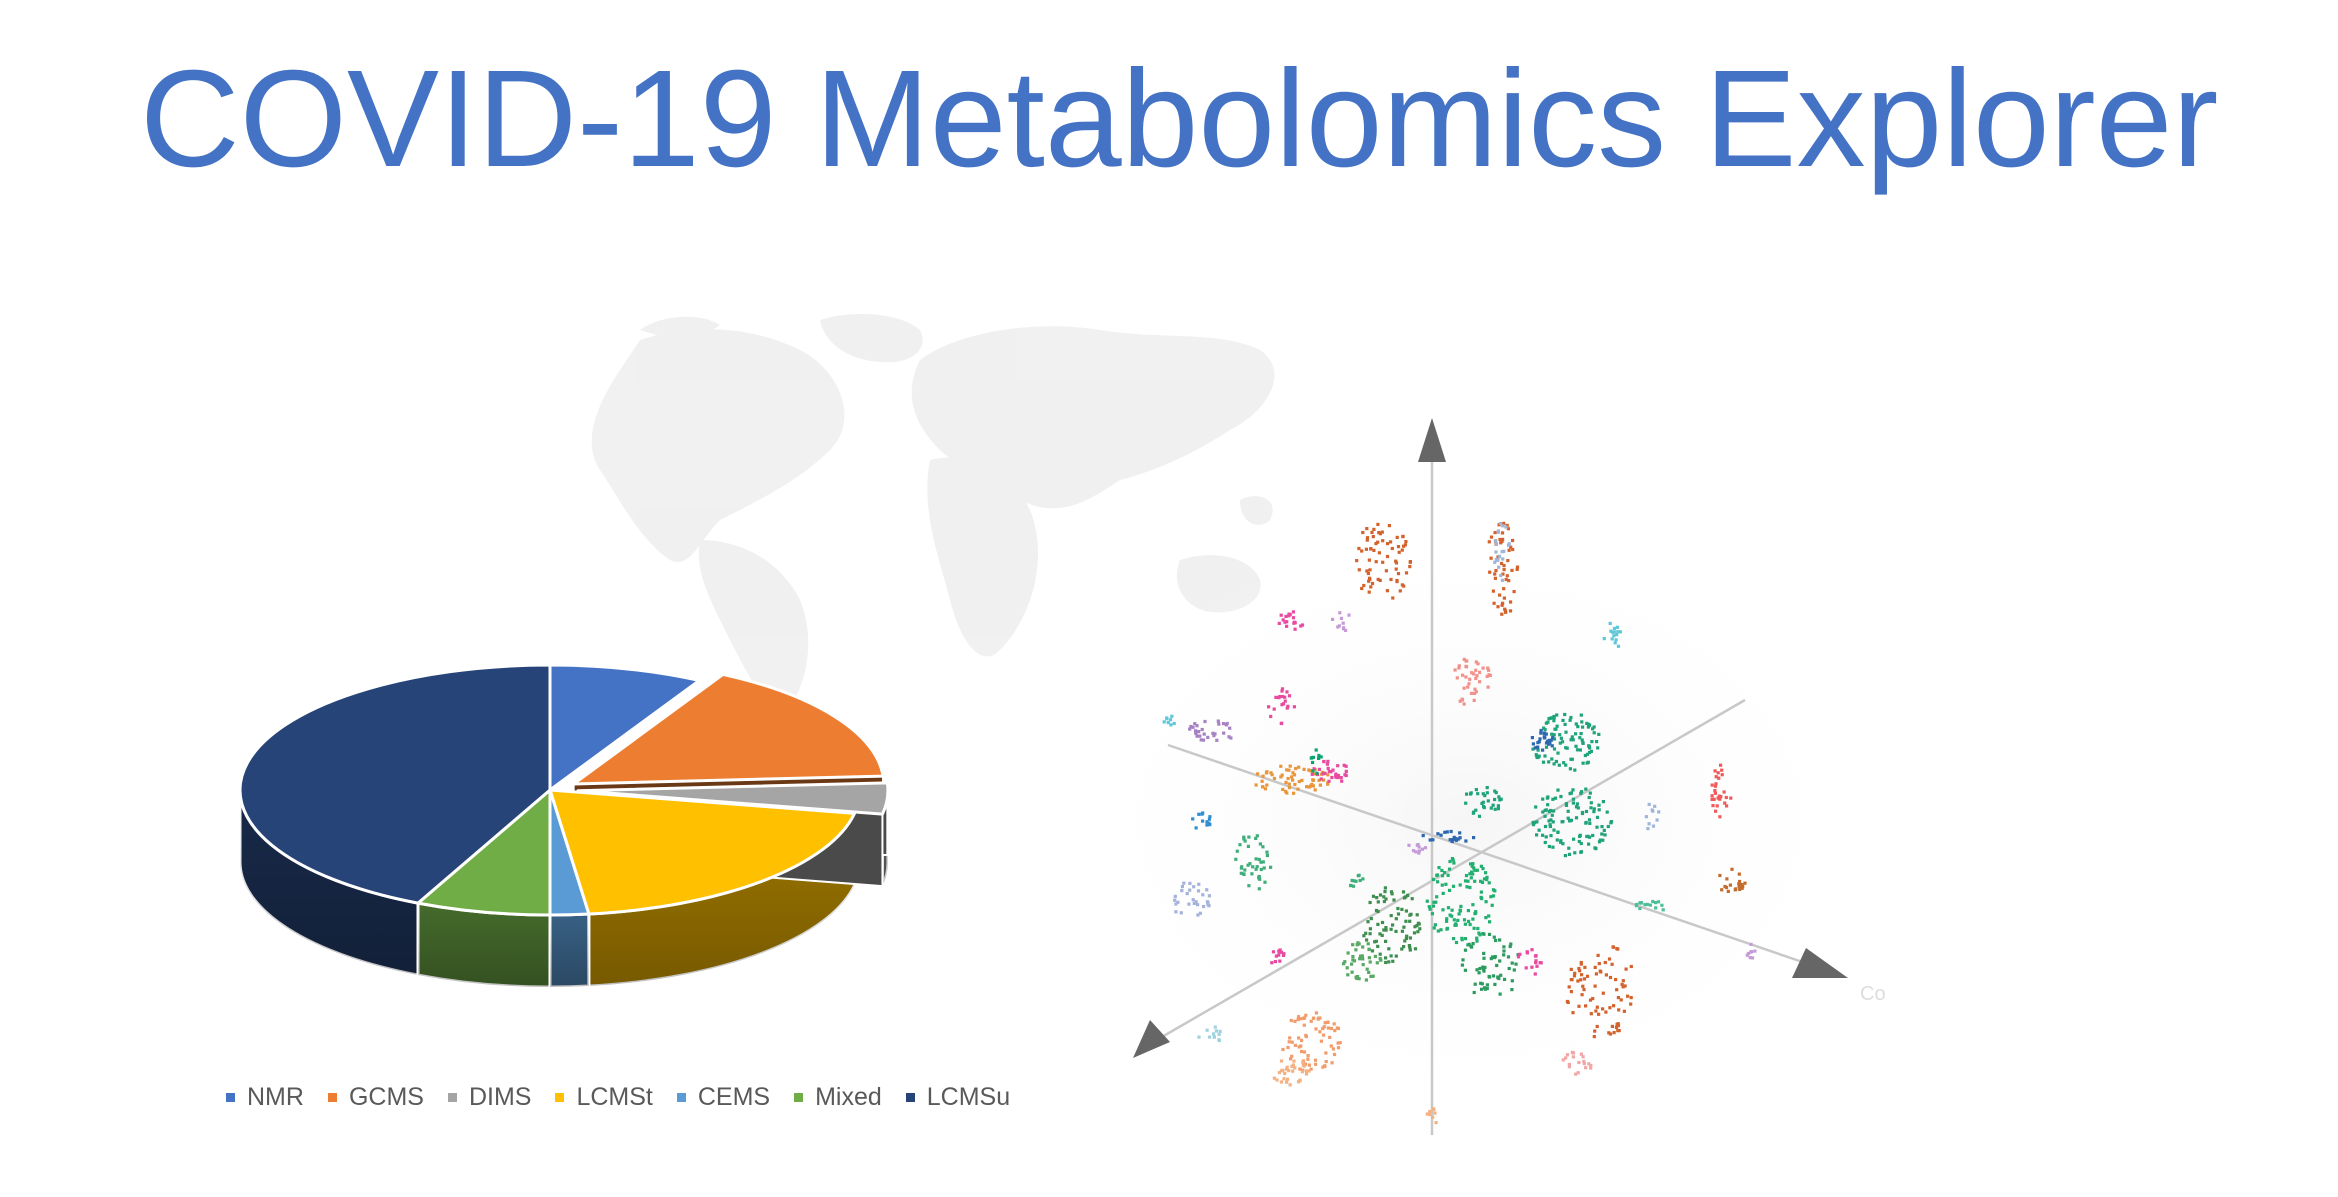 The width and height of the screenshot is (2338, 1197). Describe the element at coordinates (484, 852) in the screenshot. I see `pie-slice-mixed` at that location.